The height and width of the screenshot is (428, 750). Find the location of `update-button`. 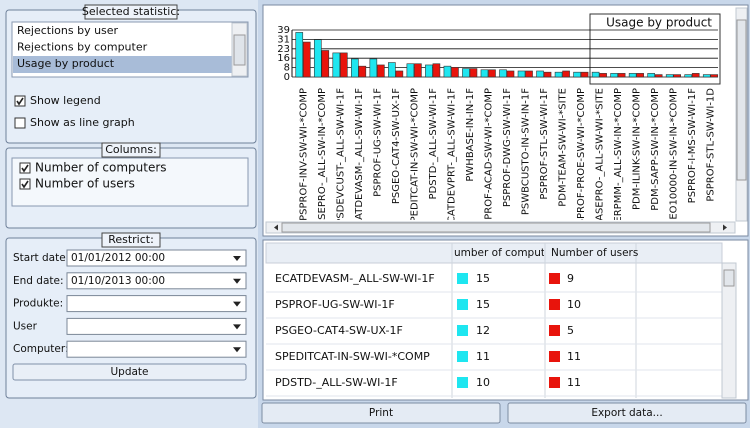

update-button is located at coordinates (129, 372).